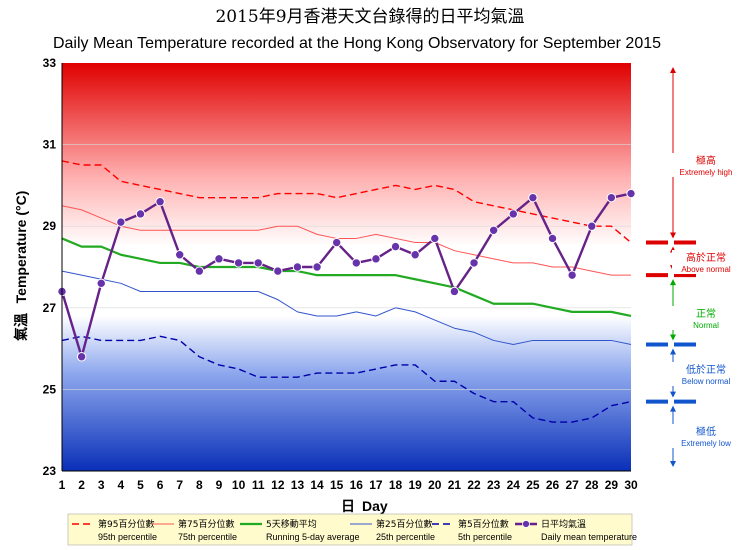 Image resolution: width=740 pixels, height=550 pixels. What do you see at coordinates (291, 524) in the screenshot?
I see `legend-label-zh: 5天移動平均` at bounding box center [291, 524].